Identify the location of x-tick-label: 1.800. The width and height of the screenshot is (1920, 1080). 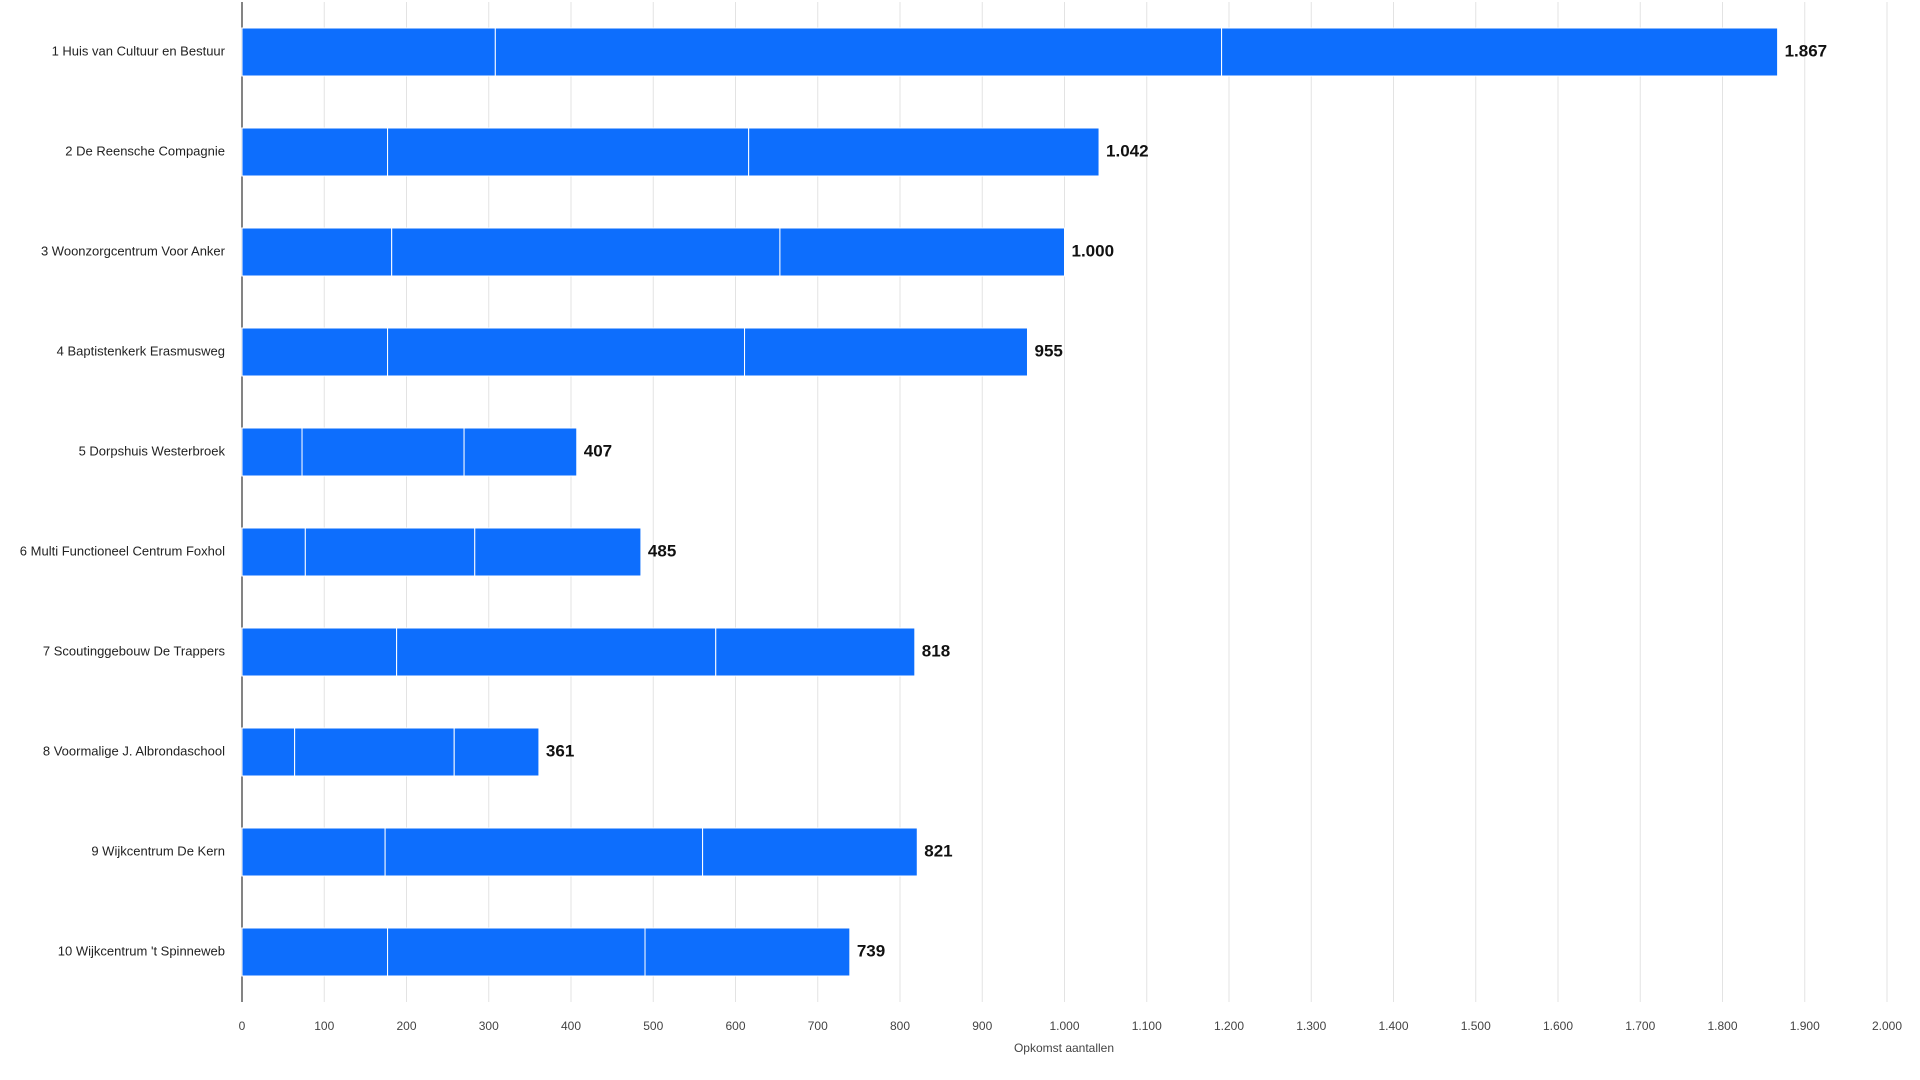
(1722, 1026).